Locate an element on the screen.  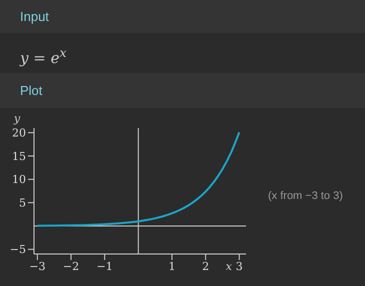
x-tick-label: 1 is located at coordinates (172, 266).